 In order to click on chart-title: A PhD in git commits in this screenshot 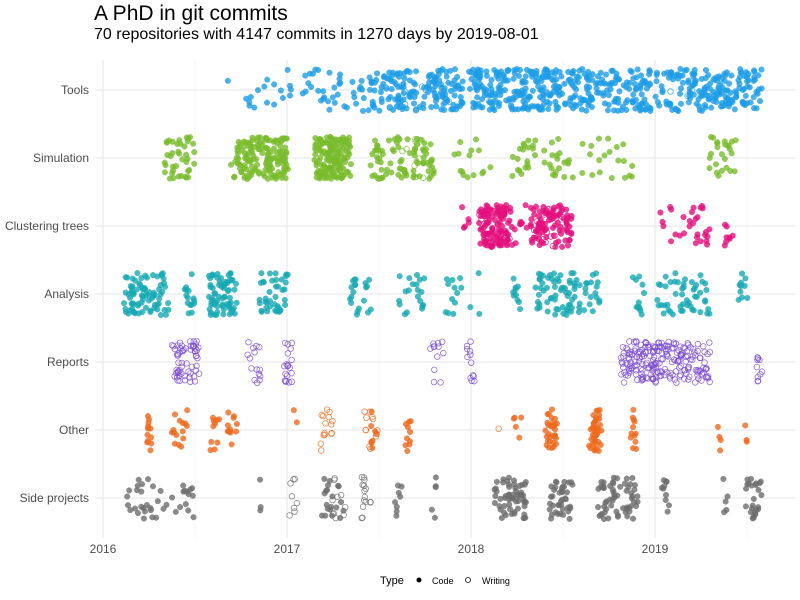, I will do `click(191, 13)`.